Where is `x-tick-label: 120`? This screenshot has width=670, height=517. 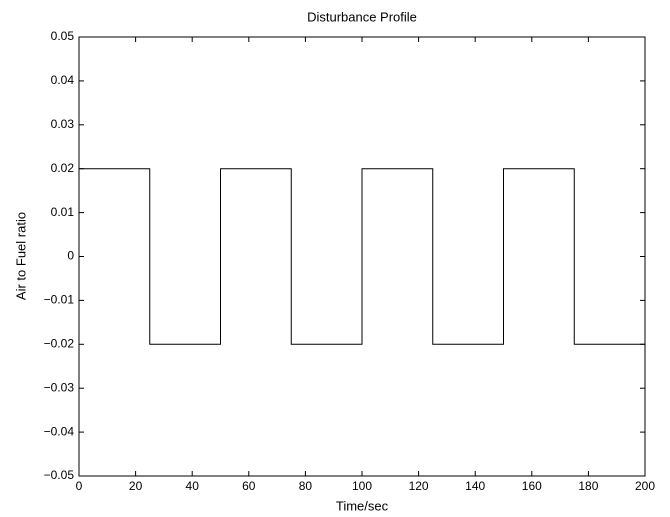
x-tick-label: 120 is located at coordinates (419, 486).